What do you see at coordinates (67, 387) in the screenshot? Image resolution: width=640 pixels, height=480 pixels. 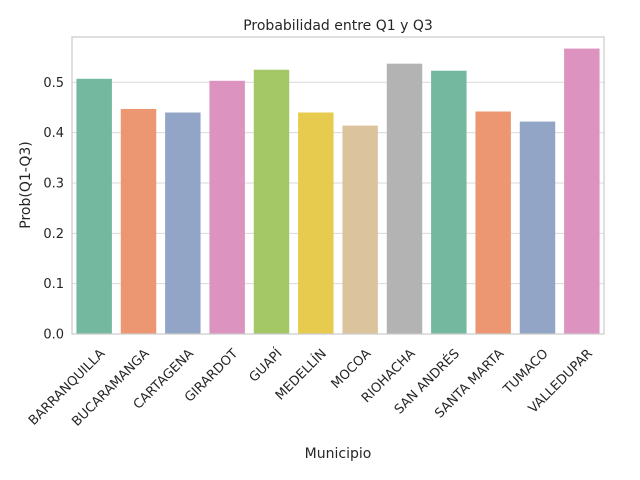 I see `x-tick-label: BARRANQUILLA` at bounding box center [67, 387].